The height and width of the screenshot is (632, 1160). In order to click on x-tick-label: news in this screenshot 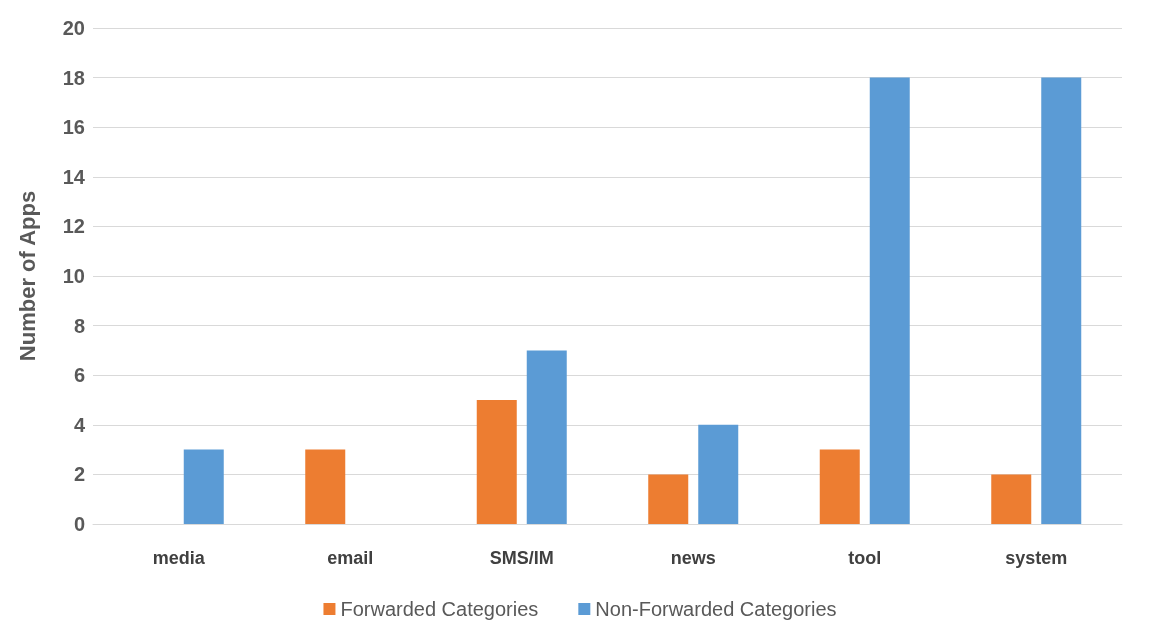, I will do `click(693, 558)`.